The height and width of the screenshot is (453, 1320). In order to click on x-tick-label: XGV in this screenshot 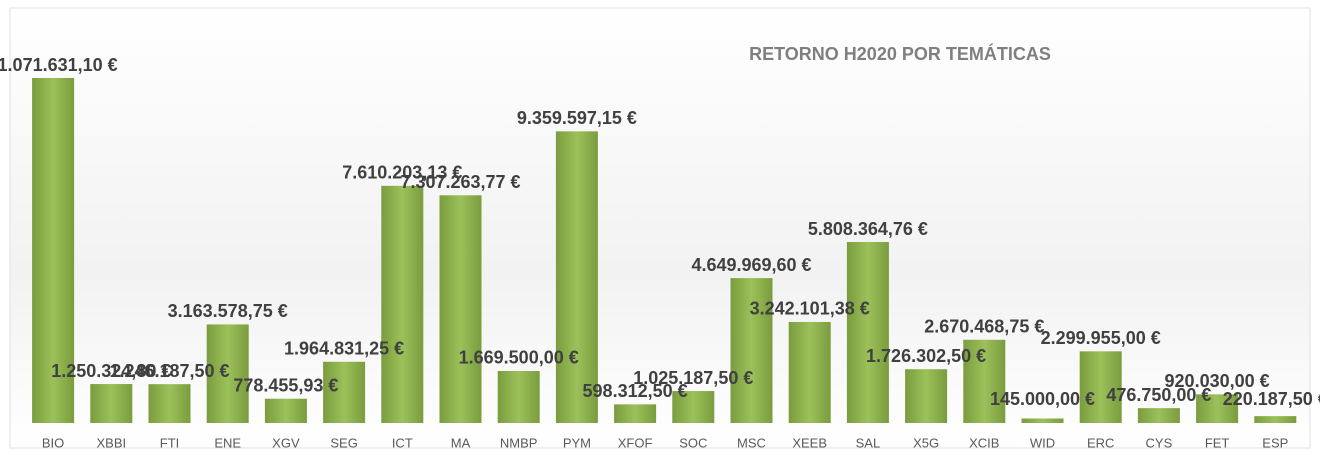, I will do `click(286, 442)`.